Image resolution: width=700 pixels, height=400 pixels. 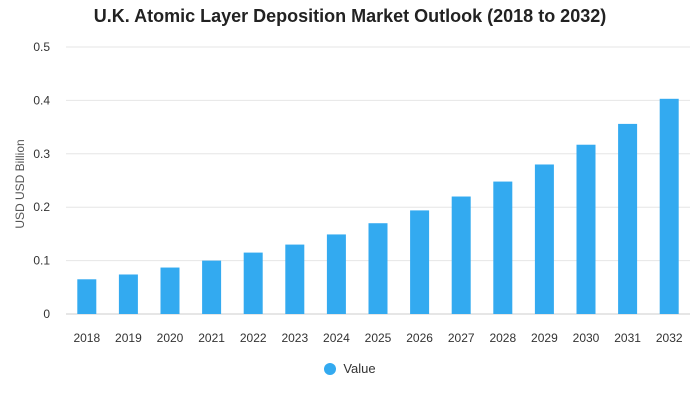 What do you see at coordinates (253, 338) in the screenshot?
I see `x-tick-label: 2022` at bounding box center [253, 338].